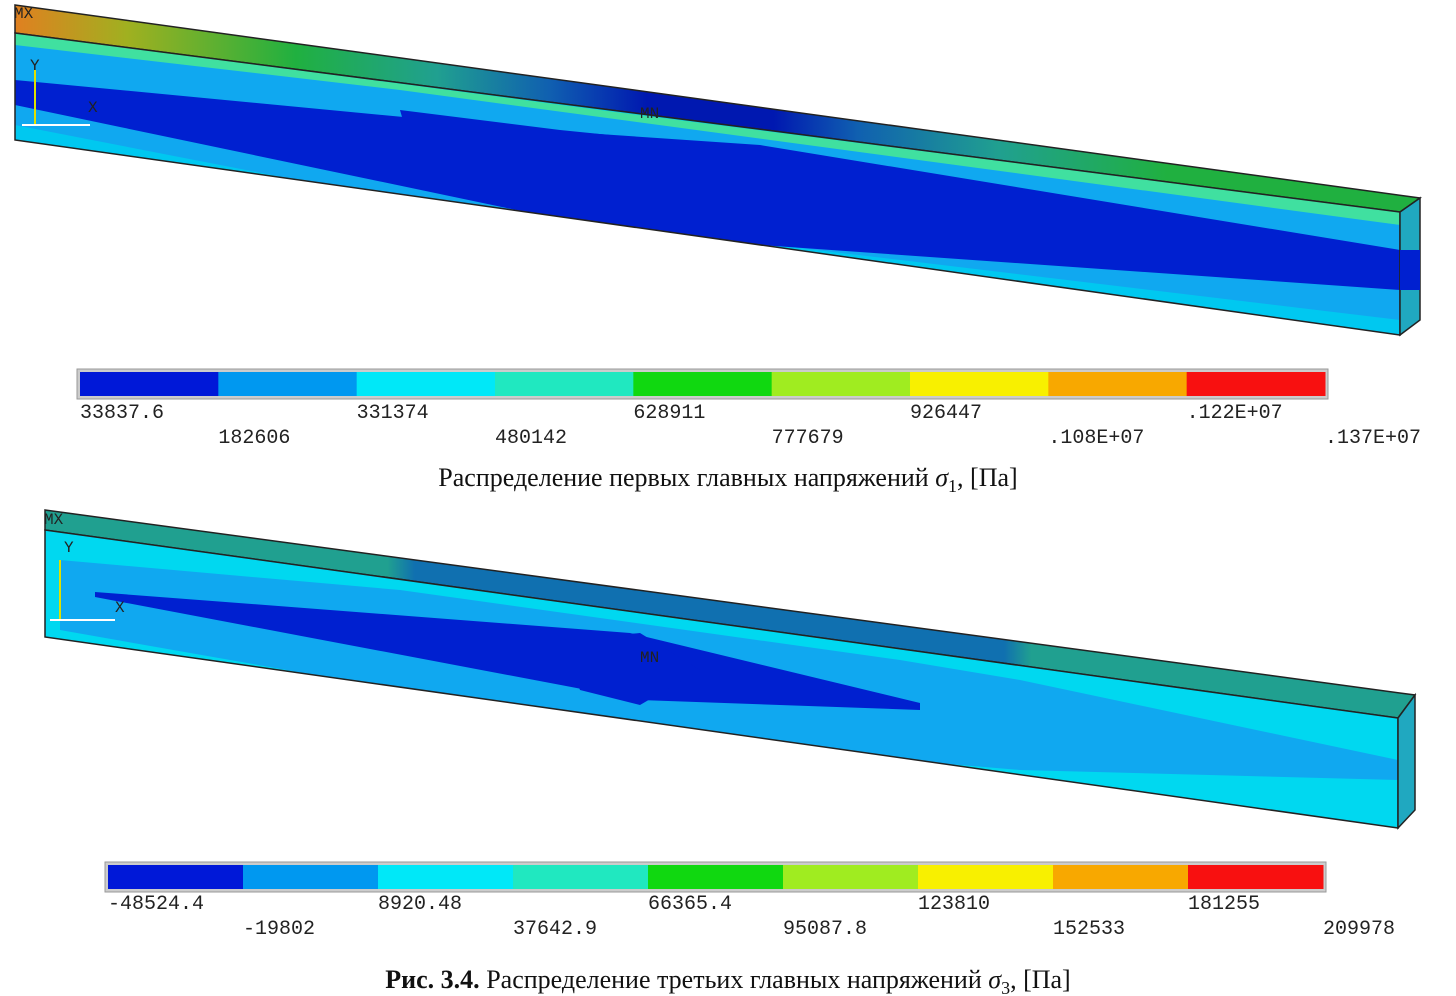 The image size is (1456, 996). What do you see at coordinates (1373, 438) in the screenshot?
I see `colorbar-label: .137E+07` at bounding box center [1373, 438].